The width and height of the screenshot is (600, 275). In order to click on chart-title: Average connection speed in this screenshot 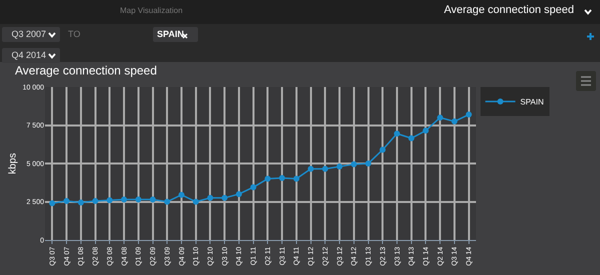, I will do `click(86, 70)`.